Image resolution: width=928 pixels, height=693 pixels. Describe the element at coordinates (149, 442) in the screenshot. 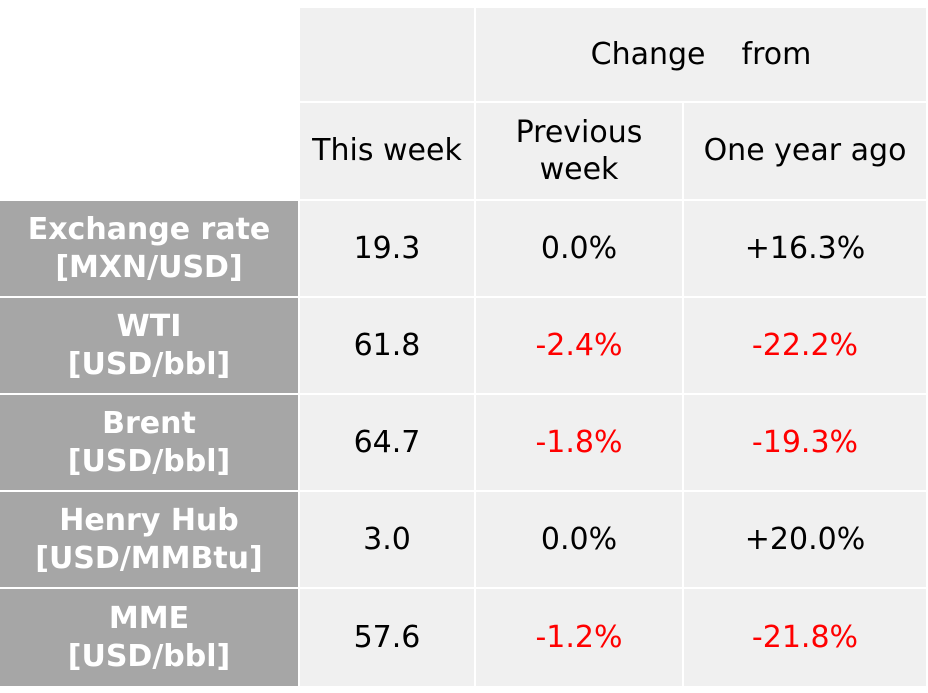

I see `row-label-brent: Brent [USD/bbl]` at that location.